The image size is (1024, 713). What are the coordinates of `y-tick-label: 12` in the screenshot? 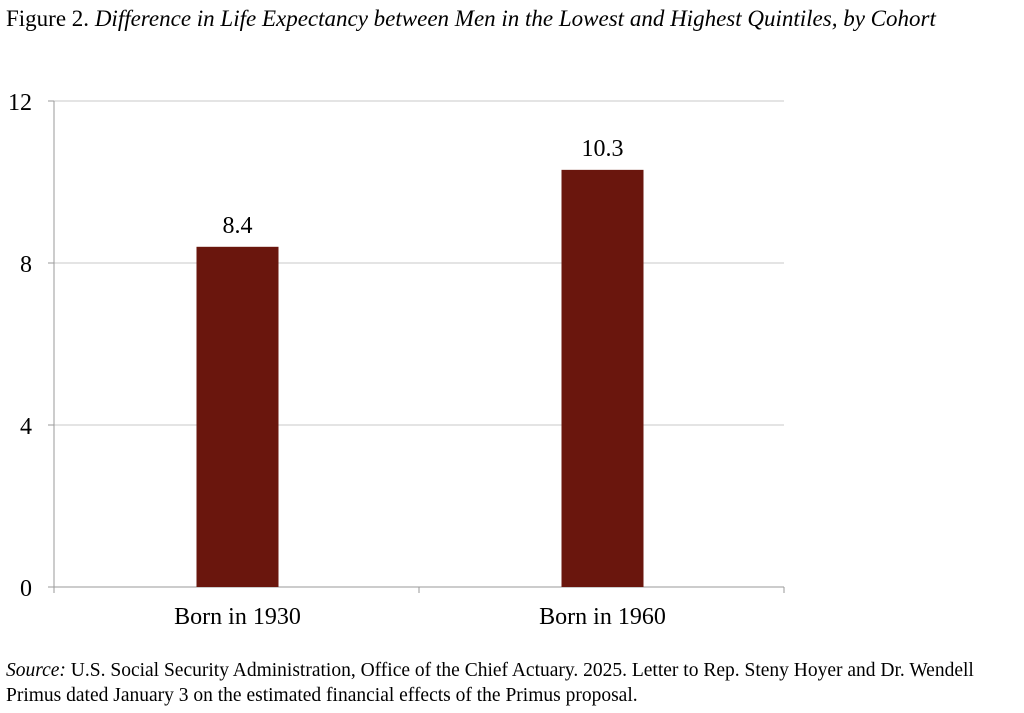 It's located at (20, 103).